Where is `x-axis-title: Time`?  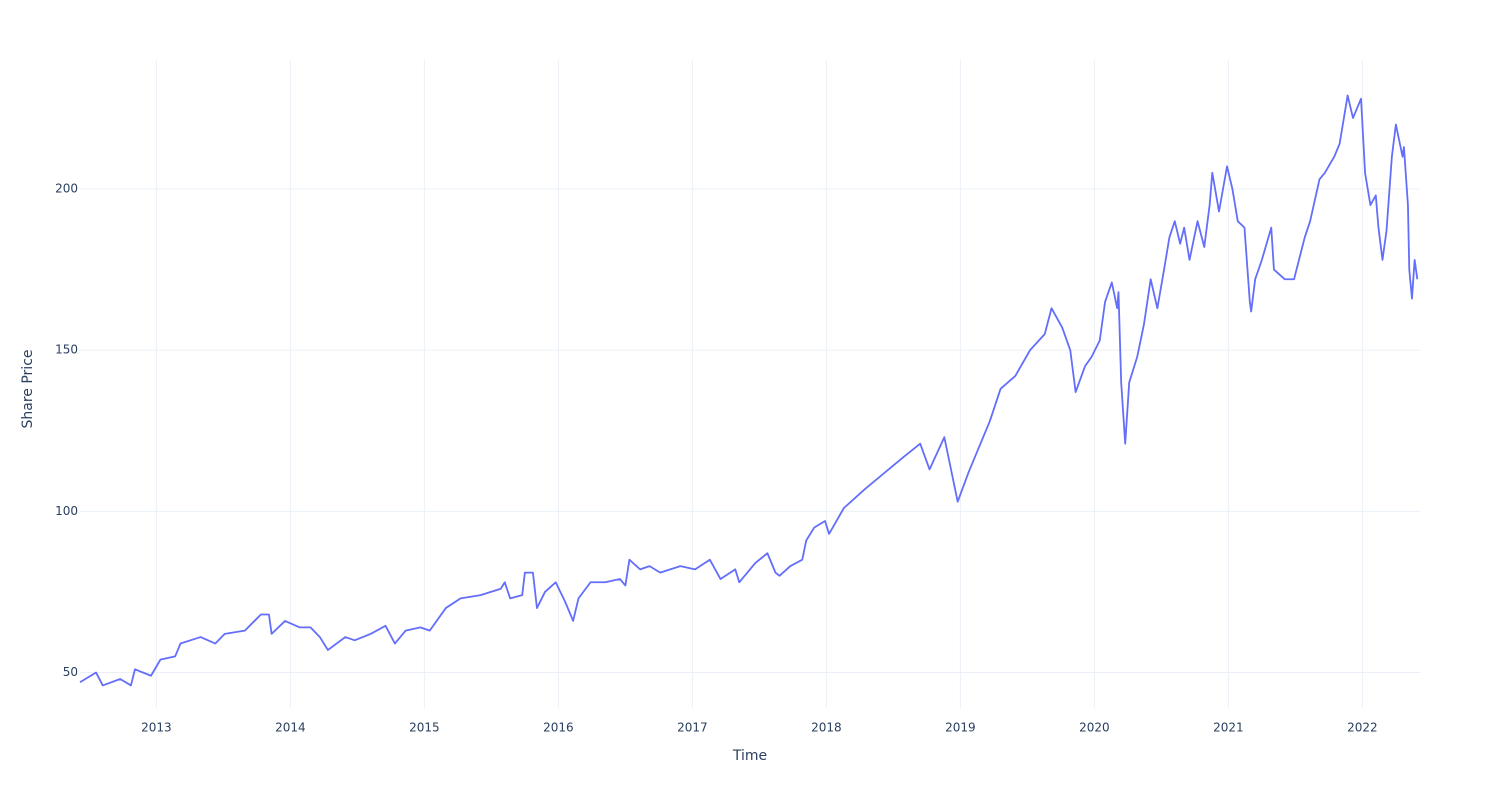
x-axis-title: Time is located at coordinates (749, 756).